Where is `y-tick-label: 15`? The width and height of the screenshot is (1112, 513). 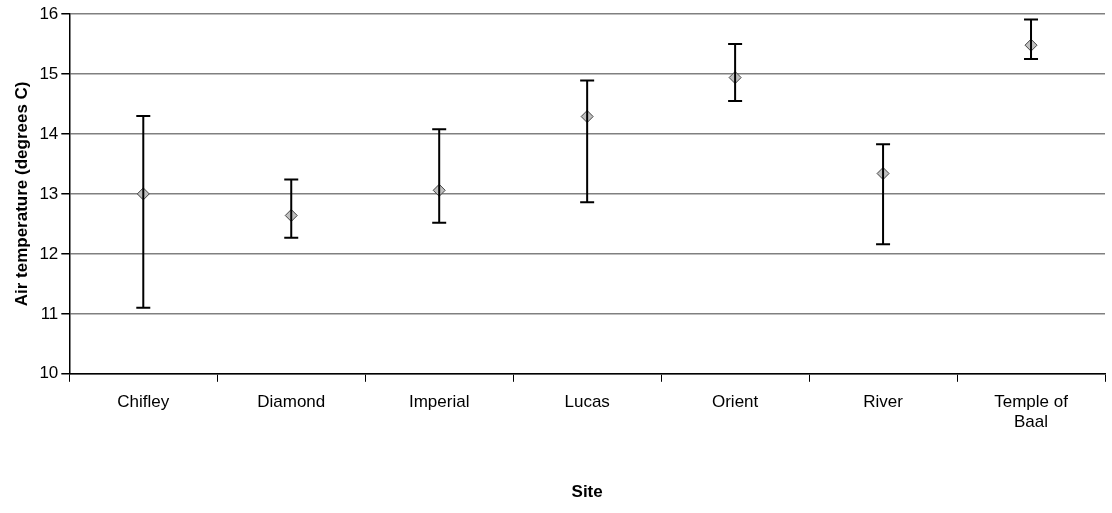 y-tick-label: 15 is located at coordinates (49, 73).